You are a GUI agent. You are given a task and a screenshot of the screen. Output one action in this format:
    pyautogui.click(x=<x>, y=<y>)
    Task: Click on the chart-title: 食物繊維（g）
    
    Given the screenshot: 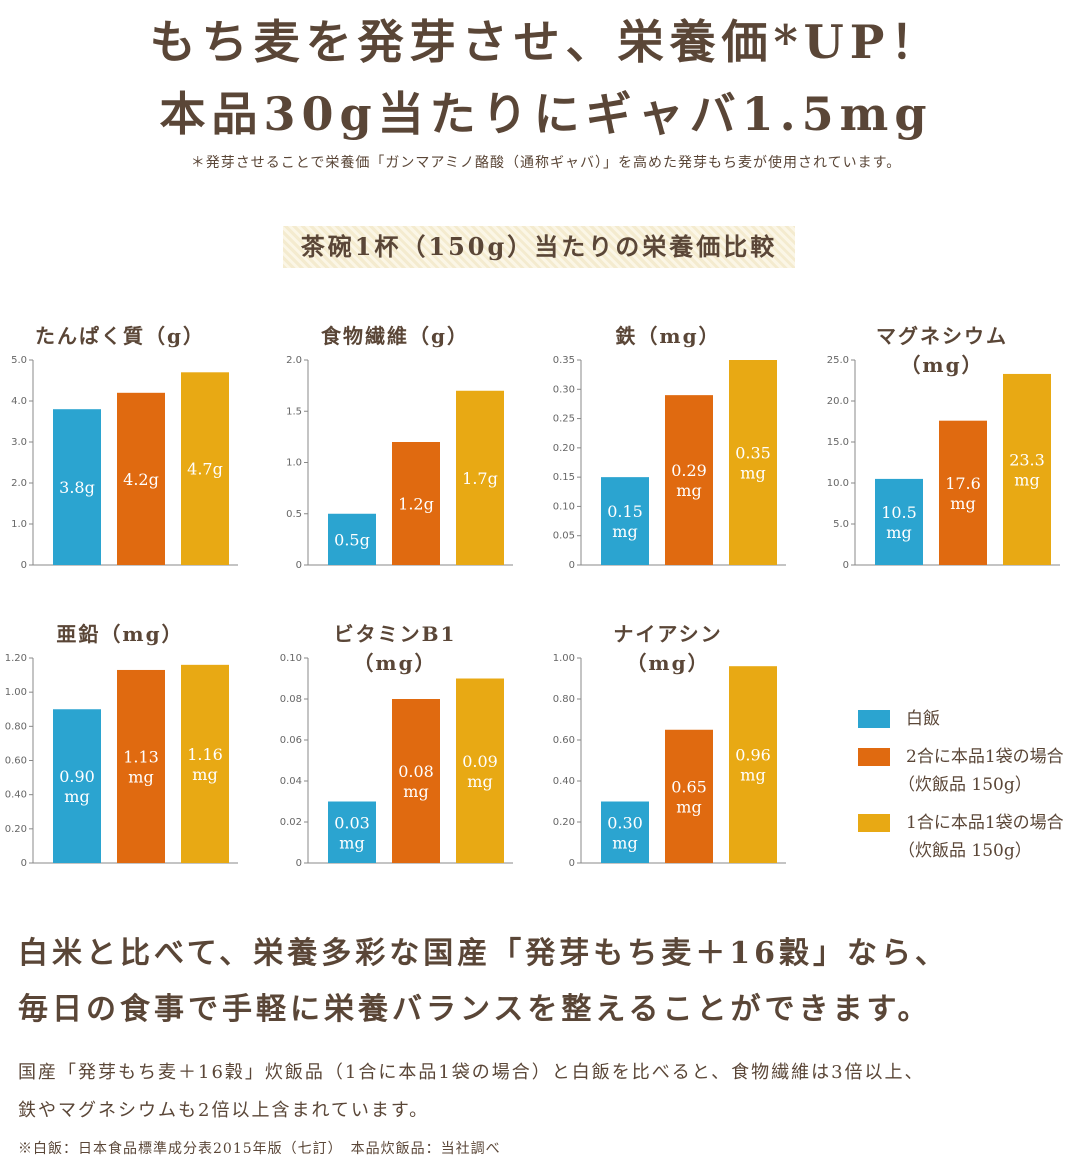 What is the action you would take?
    pyautogui.click(x=395, y=336)
    